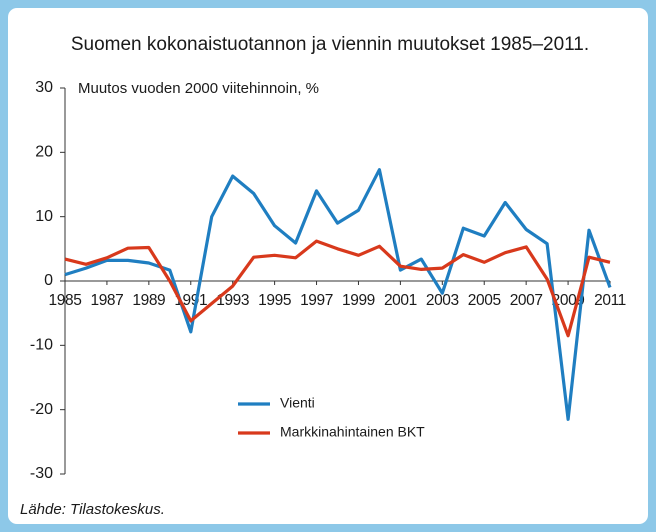 This screenshot has width=656, height=532. I want to click on x-tick-label: 2005, so click(484, 300).